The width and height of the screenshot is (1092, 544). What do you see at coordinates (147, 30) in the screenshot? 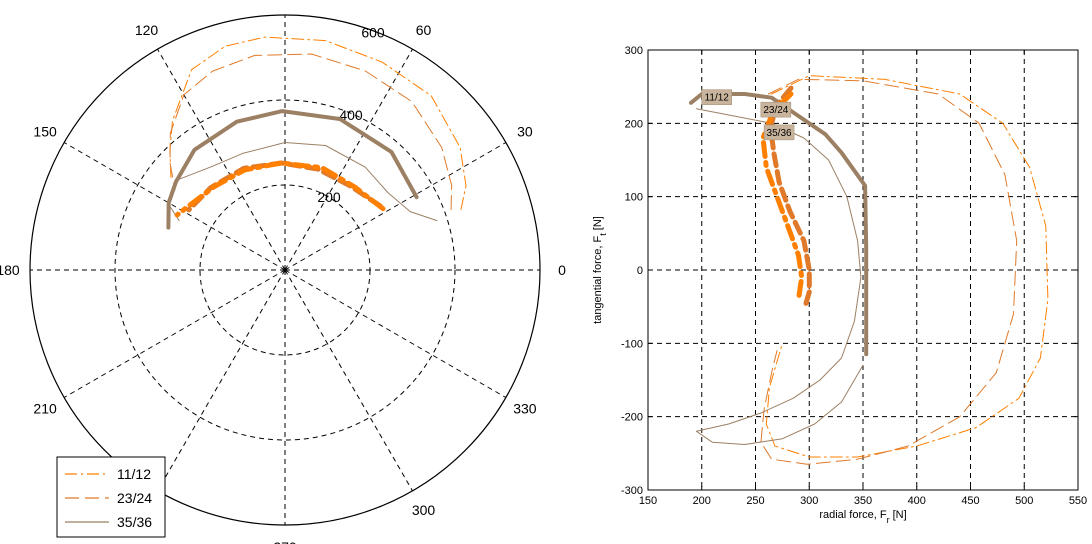
I see `angle-tick-label: 120` at bounding box center [147, 30].